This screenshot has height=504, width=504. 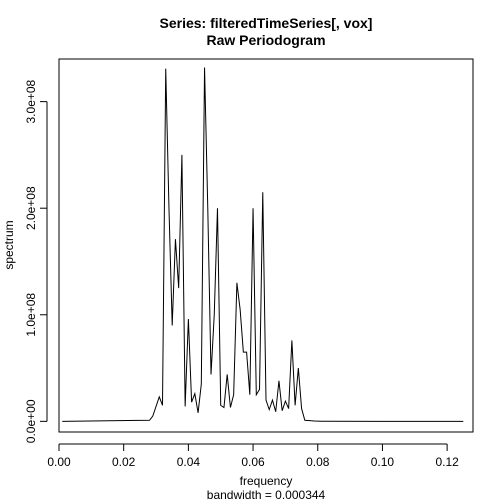 I want to click on x-tick-label: 0.06, so click(x=253, y=462).